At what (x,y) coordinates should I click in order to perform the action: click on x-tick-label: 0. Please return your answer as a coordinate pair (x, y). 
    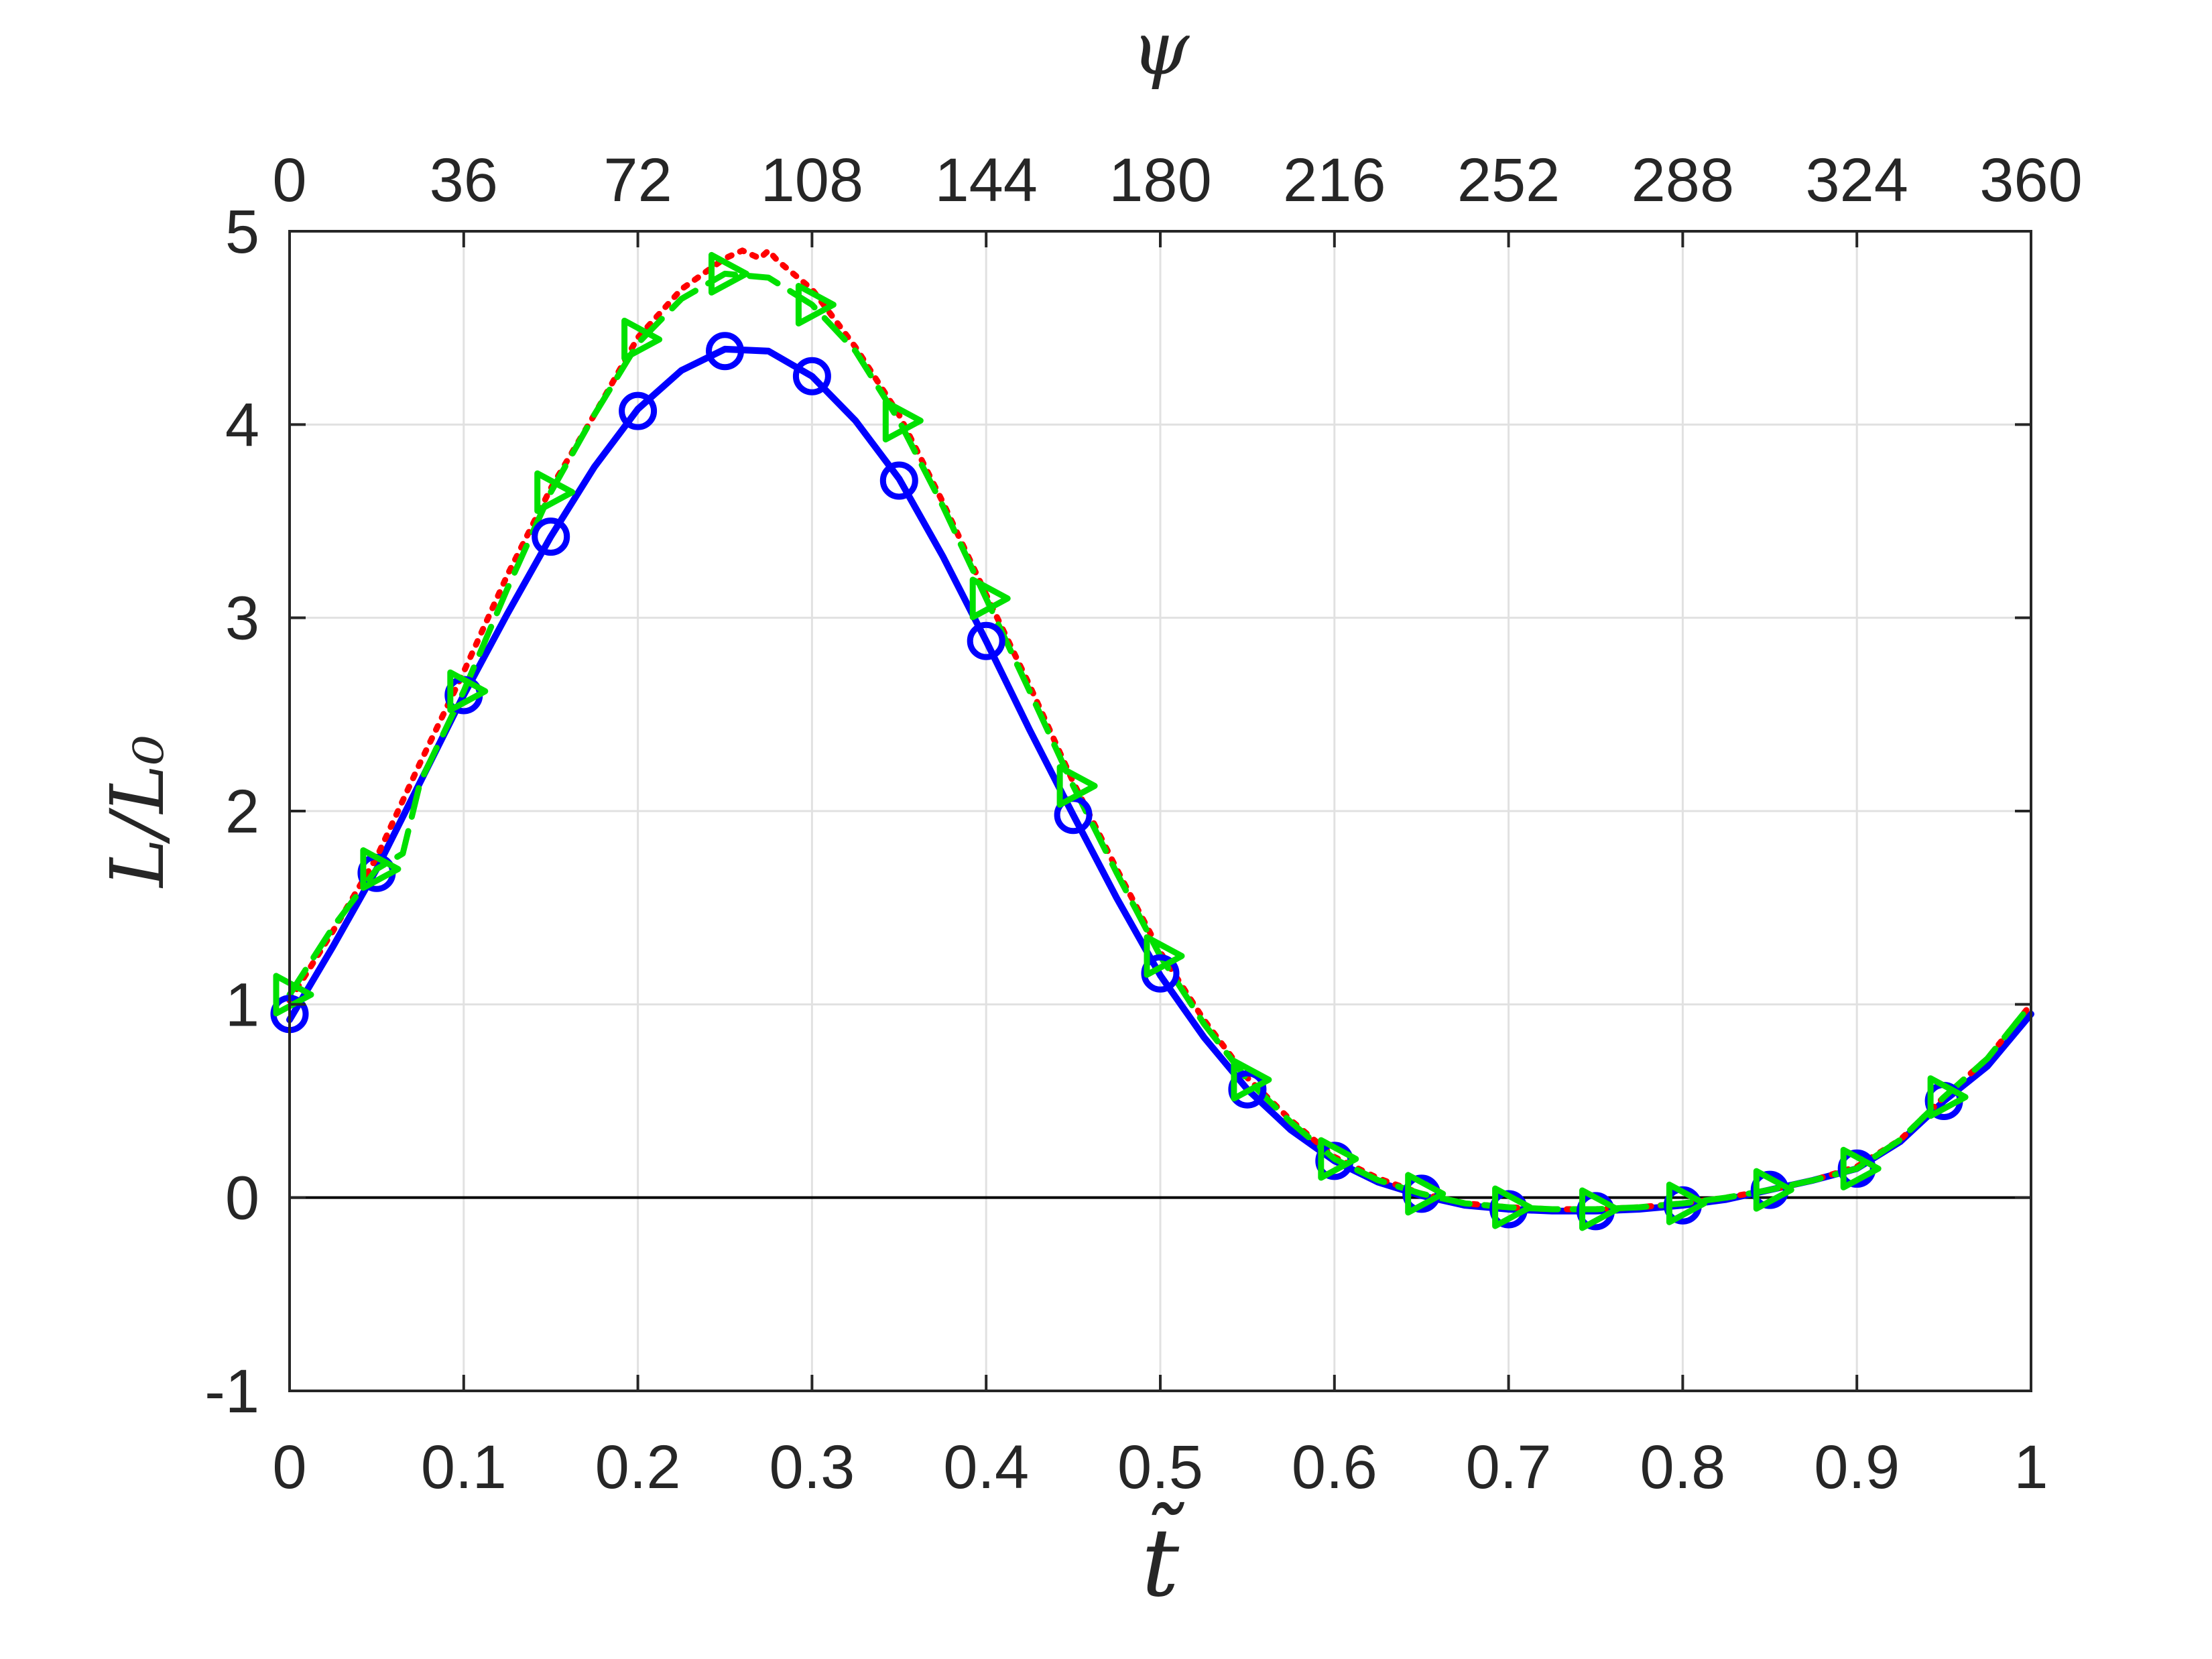
    Looking at the image, I should click on (289, 1467).